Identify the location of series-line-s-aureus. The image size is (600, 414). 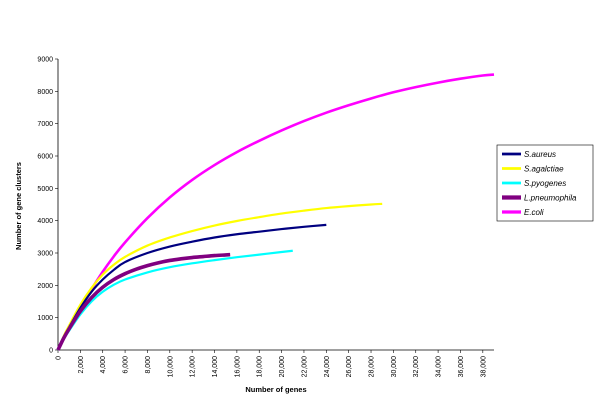
(191, 287).